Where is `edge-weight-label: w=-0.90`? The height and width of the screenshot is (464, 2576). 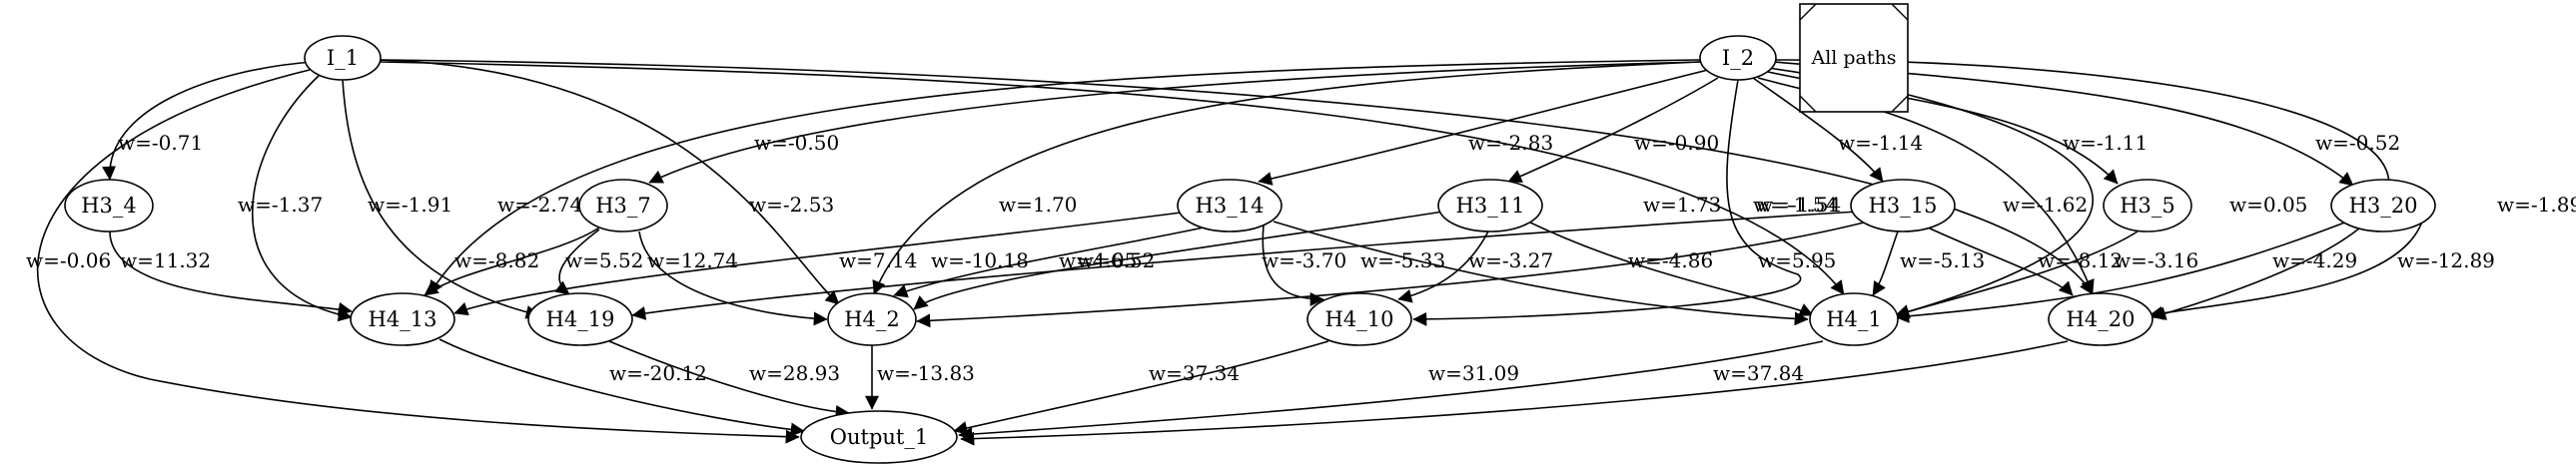 edge-weight-label: w=-0.90 is located at coordinates (1677, 143).